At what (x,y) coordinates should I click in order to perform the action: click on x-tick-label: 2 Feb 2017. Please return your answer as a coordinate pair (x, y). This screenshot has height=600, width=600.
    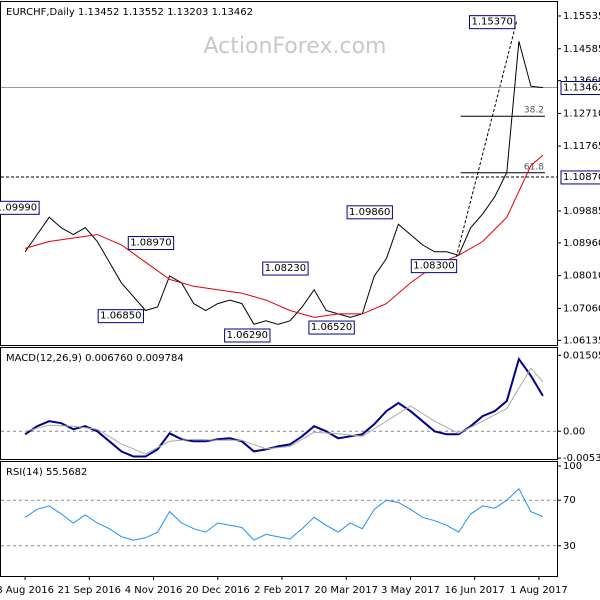
    Looking at the image, I should click on (282, 590).